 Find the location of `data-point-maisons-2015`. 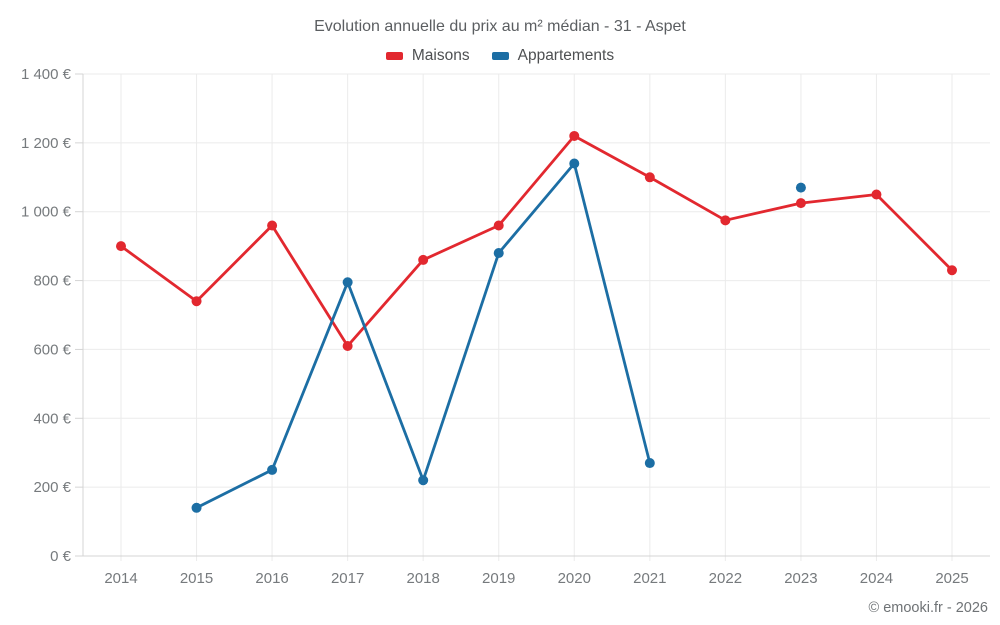

data-point-maisons-2015 is located at coordinates (196, 301).